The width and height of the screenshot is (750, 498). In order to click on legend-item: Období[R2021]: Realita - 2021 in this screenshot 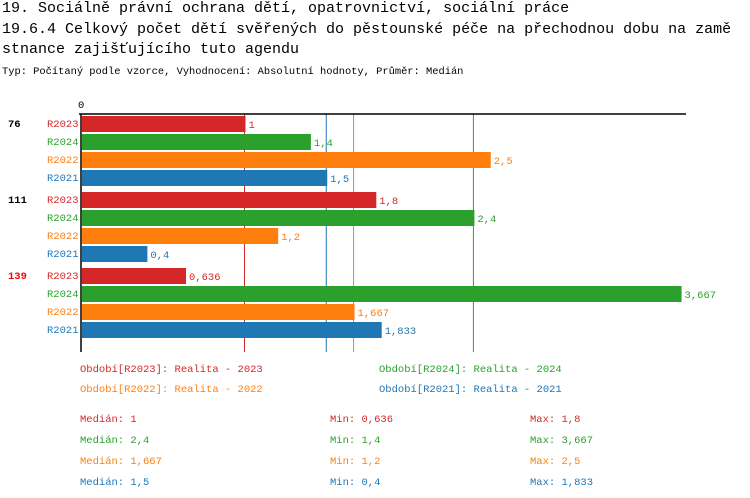, I will do `click(470, 390)`.